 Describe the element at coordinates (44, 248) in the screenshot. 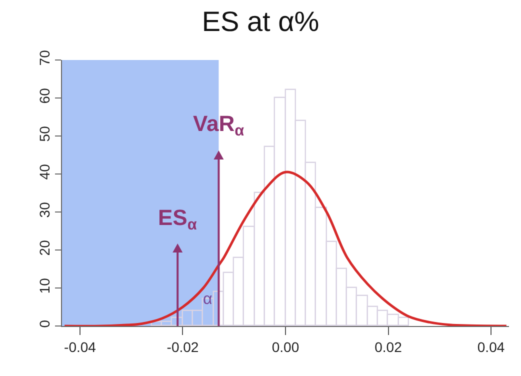

I see `y-tick-label: 20` at that location.